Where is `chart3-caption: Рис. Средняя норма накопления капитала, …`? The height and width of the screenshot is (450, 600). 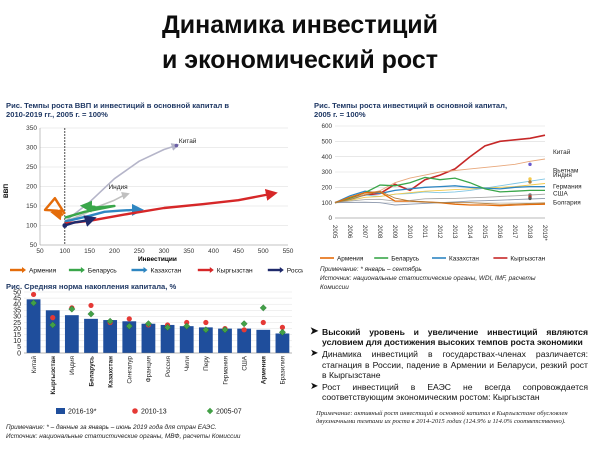
chart3-caption: Рис. Средняя норма накопления капитала, … is located at coordinates (91, 286).